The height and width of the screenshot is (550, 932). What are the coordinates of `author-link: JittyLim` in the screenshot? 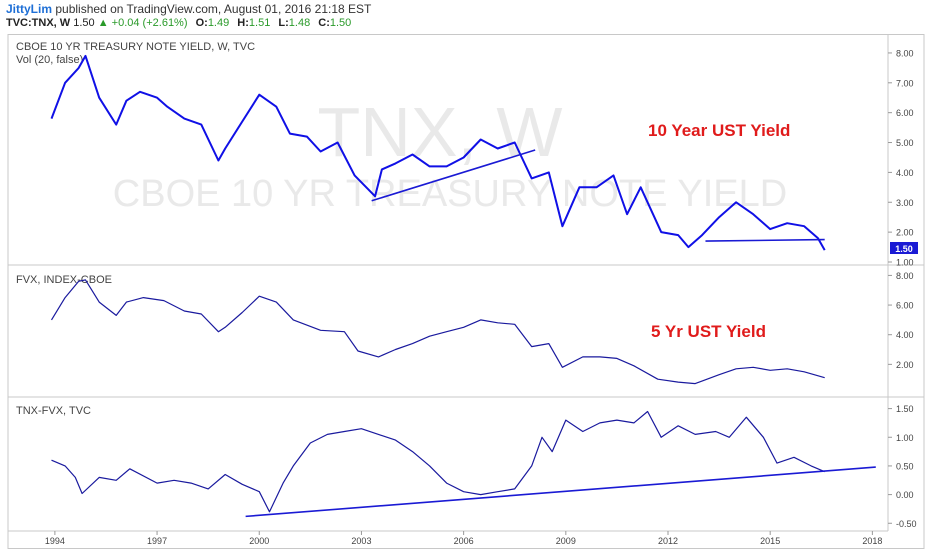 It's located at (29, 9).